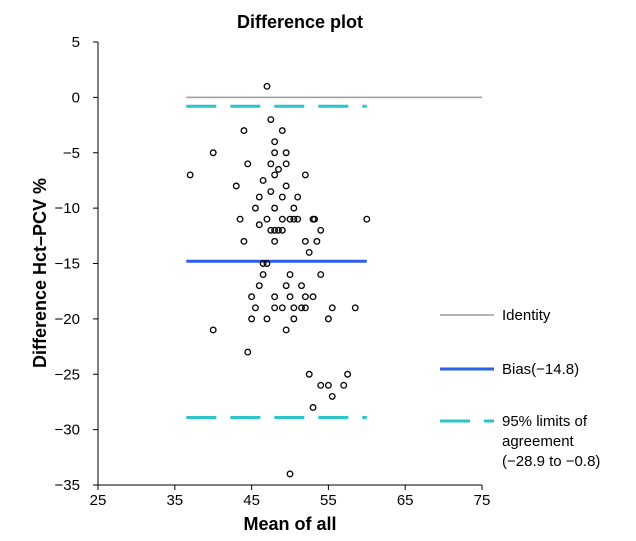  What do you see at coordinates (540, 369) in the screenshot?
I see `legend-label: Bias(−14.8)` at bounding box center [540, 369].